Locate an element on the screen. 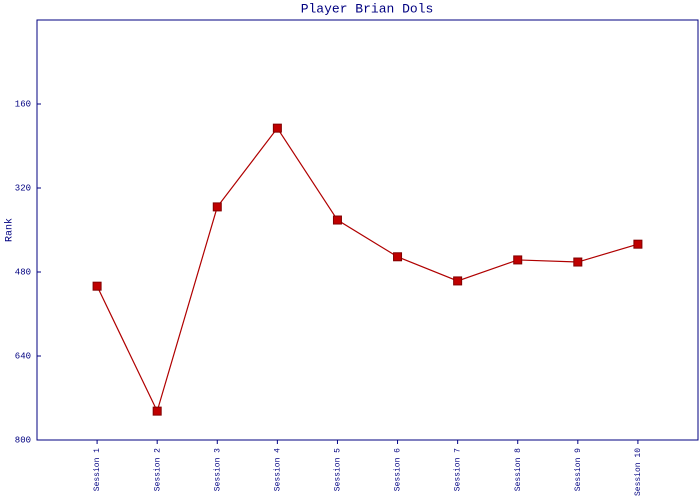 The width and height of the screenshot is (700, 500). x-tick-label: Session 3 is located at coordinates (217, 469).